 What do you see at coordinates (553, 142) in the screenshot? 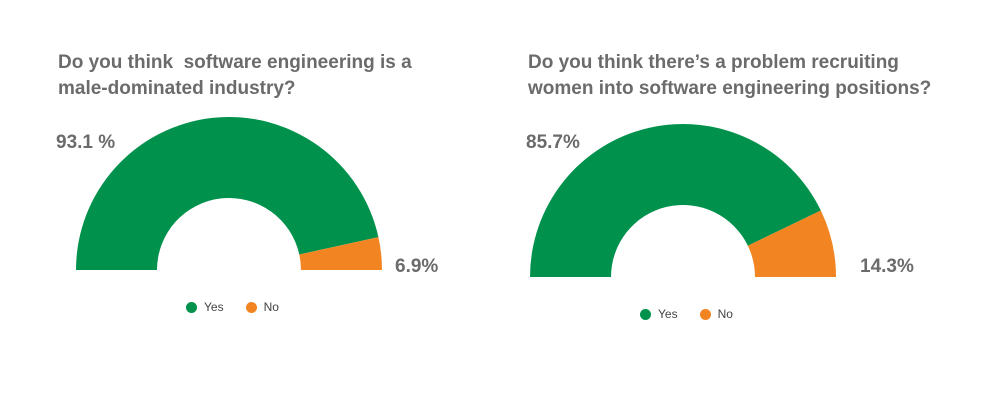
I see `data-label-yes: 85.7%` at bounding box center [553, 142].